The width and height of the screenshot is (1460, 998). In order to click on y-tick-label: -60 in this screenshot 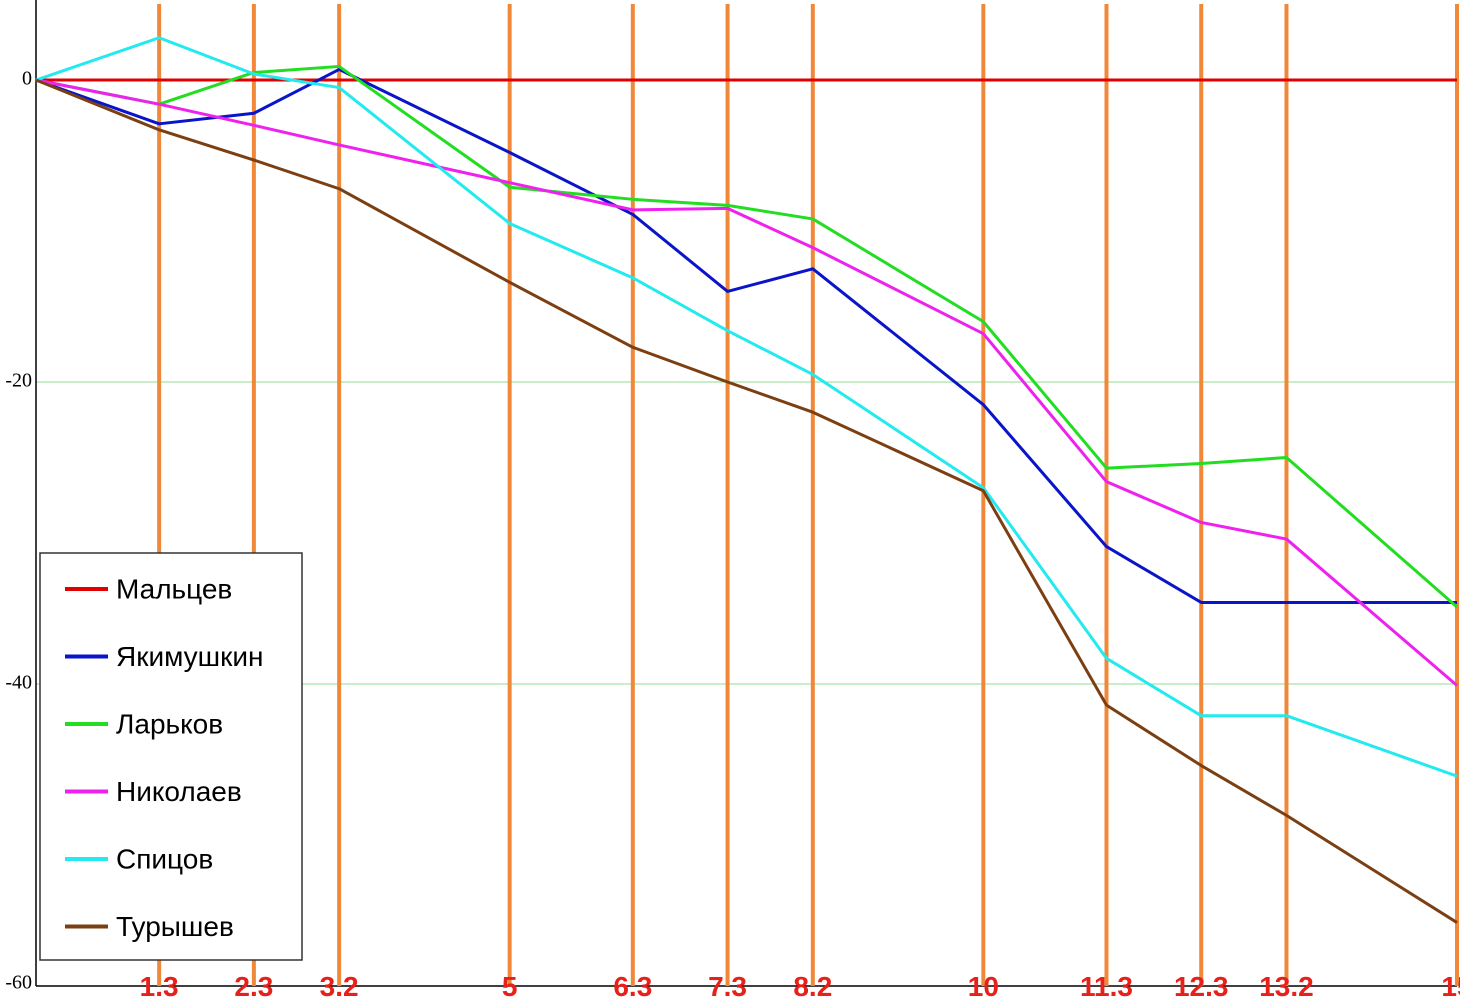, I will do `click(18, 983)`.